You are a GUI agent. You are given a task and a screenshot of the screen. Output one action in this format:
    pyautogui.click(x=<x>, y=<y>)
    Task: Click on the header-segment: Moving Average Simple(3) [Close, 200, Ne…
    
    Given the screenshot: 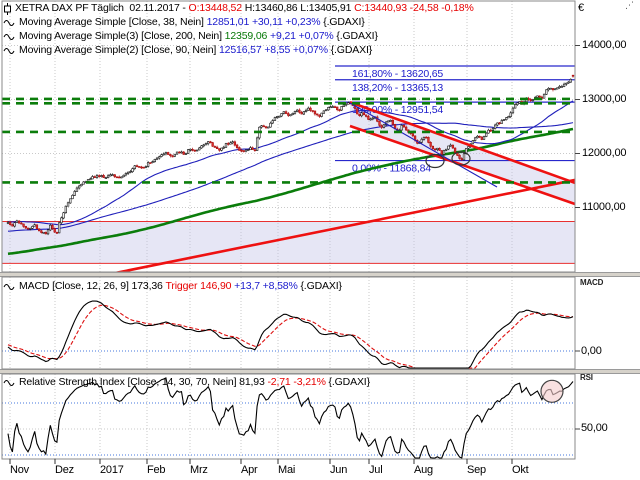 What is the action you would take?
    pyautogui.click(x=122, y=36)
    